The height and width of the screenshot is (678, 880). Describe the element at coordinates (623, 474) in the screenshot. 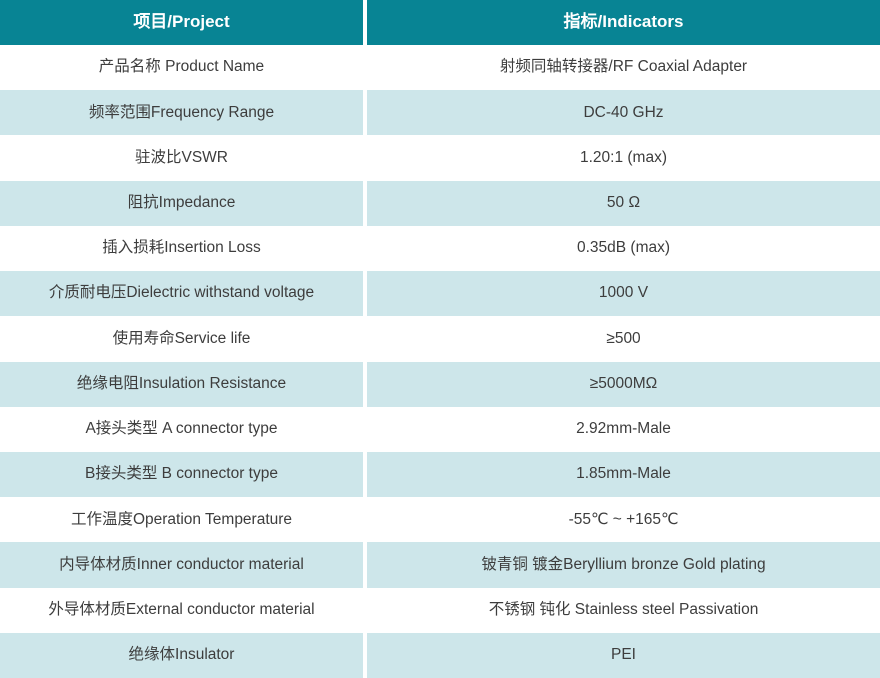

I see `indicator-cell: 1.85mm-Male` at that location.